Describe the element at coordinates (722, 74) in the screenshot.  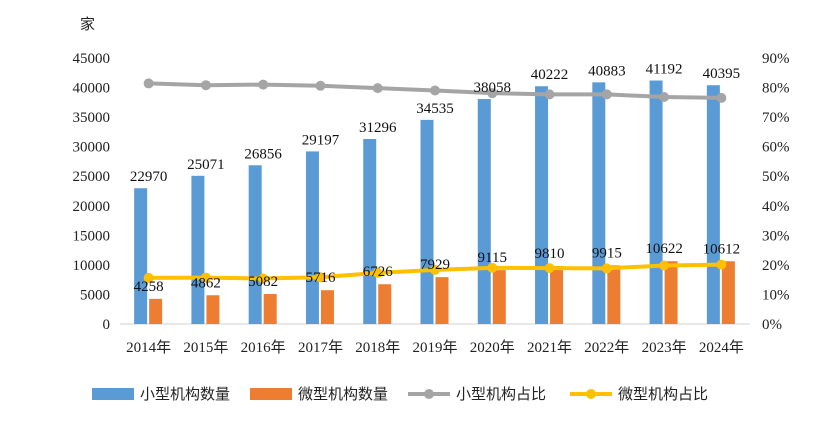
I see `data-label-小型机构数量: 40395` at that location.